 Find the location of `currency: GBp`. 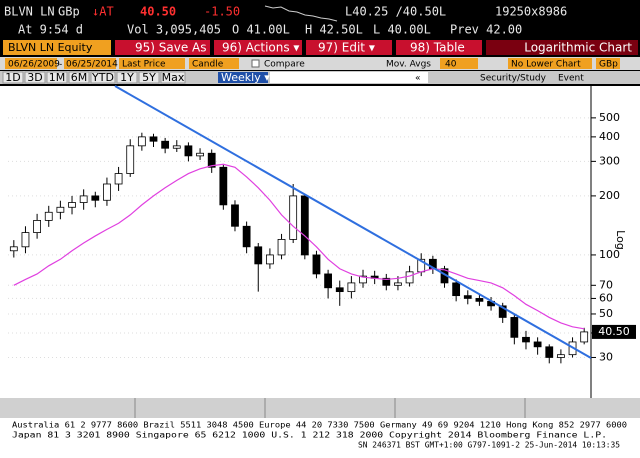

currency: GBp is located at coordinates (69, 12).